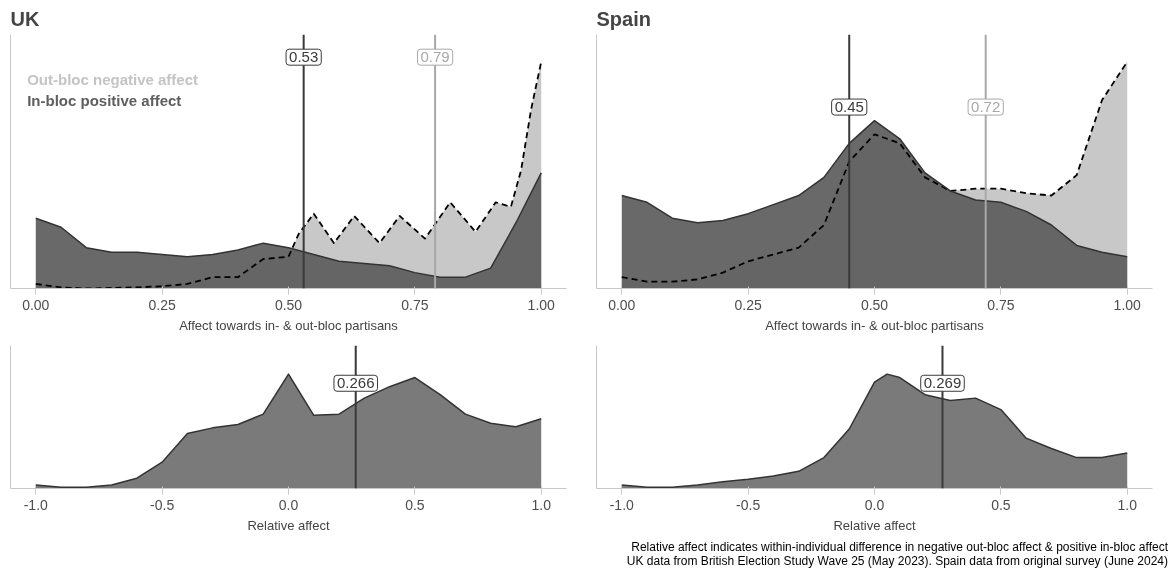 The width and height of the screenshot is (1173, 577). I want to click on chart-title: Spain, so click(623, 18).